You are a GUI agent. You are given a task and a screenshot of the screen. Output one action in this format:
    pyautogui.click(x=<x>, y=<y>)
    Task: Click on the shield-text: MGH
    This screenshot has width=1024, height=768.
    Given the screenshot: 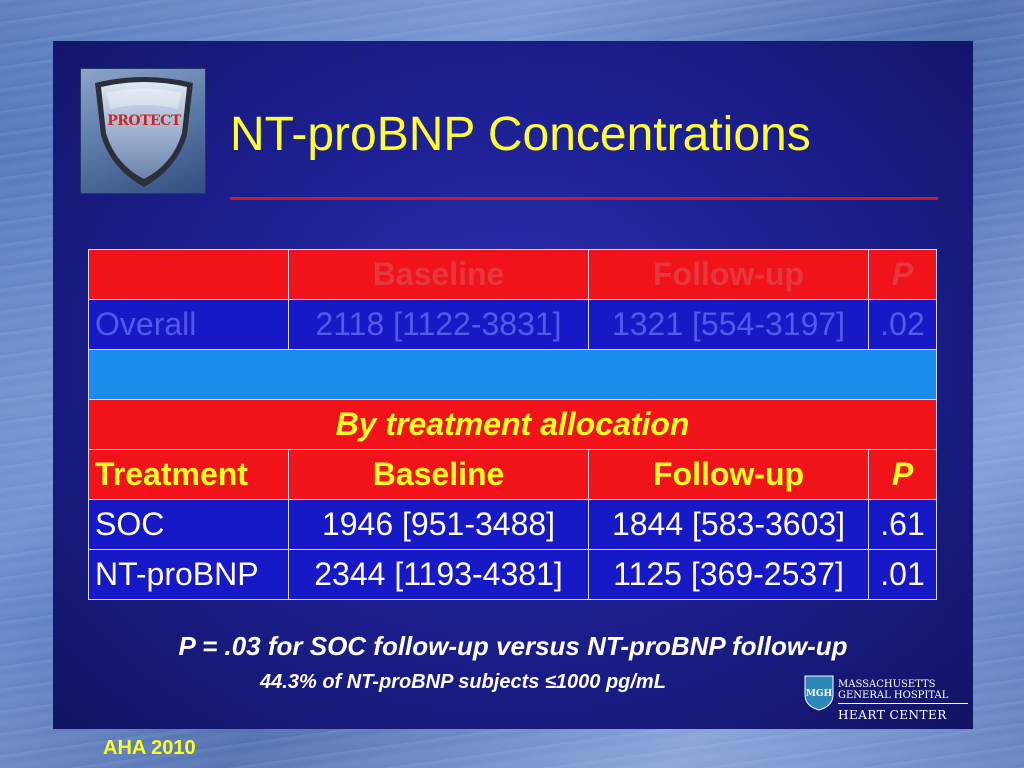 What is the action you would take?
    pyautogui.click(x=819, y=694)
    